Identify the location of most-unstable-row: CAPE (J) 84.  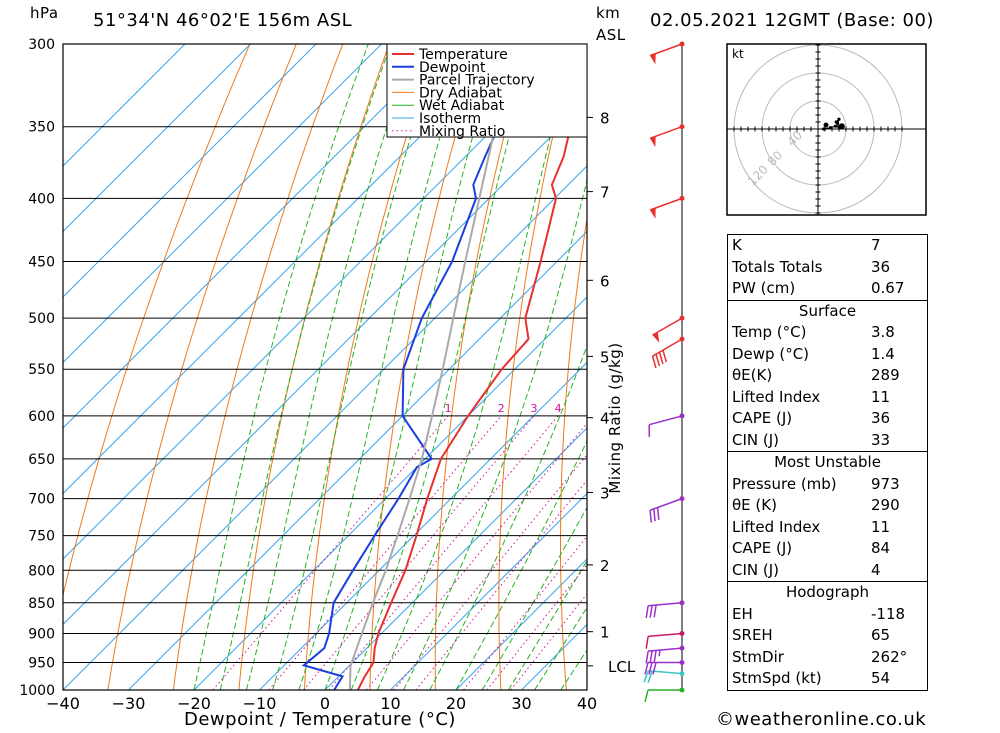
(827, 549).